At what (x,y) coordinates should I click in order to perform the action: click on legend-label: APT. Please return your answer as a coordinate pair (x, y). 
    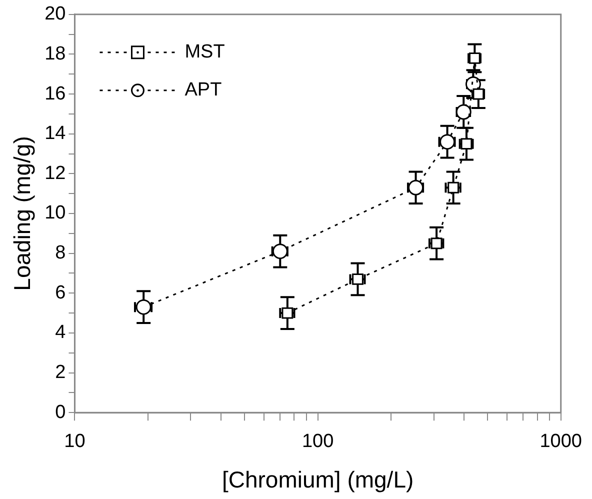
    Looking at the image, I should click on (203, 90).